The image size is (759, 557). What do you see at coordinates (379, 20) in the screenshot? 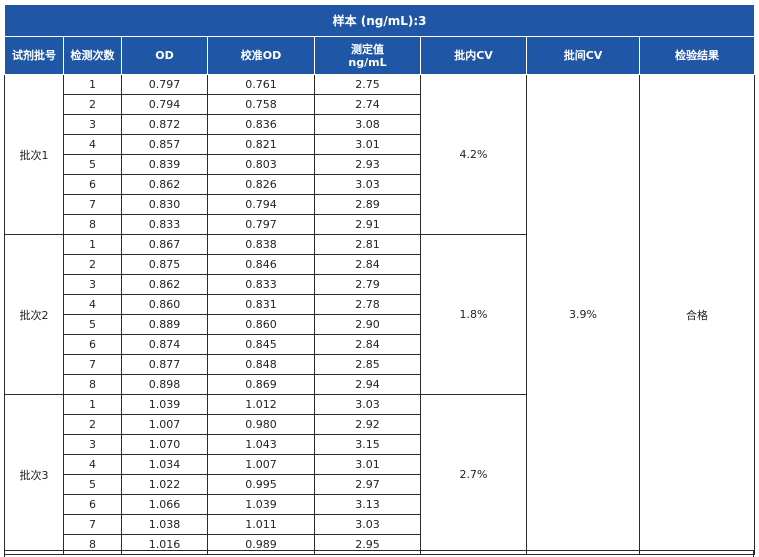
I see `table-title: 样本 (ng/mL):3` at bounding box center [379, 20].